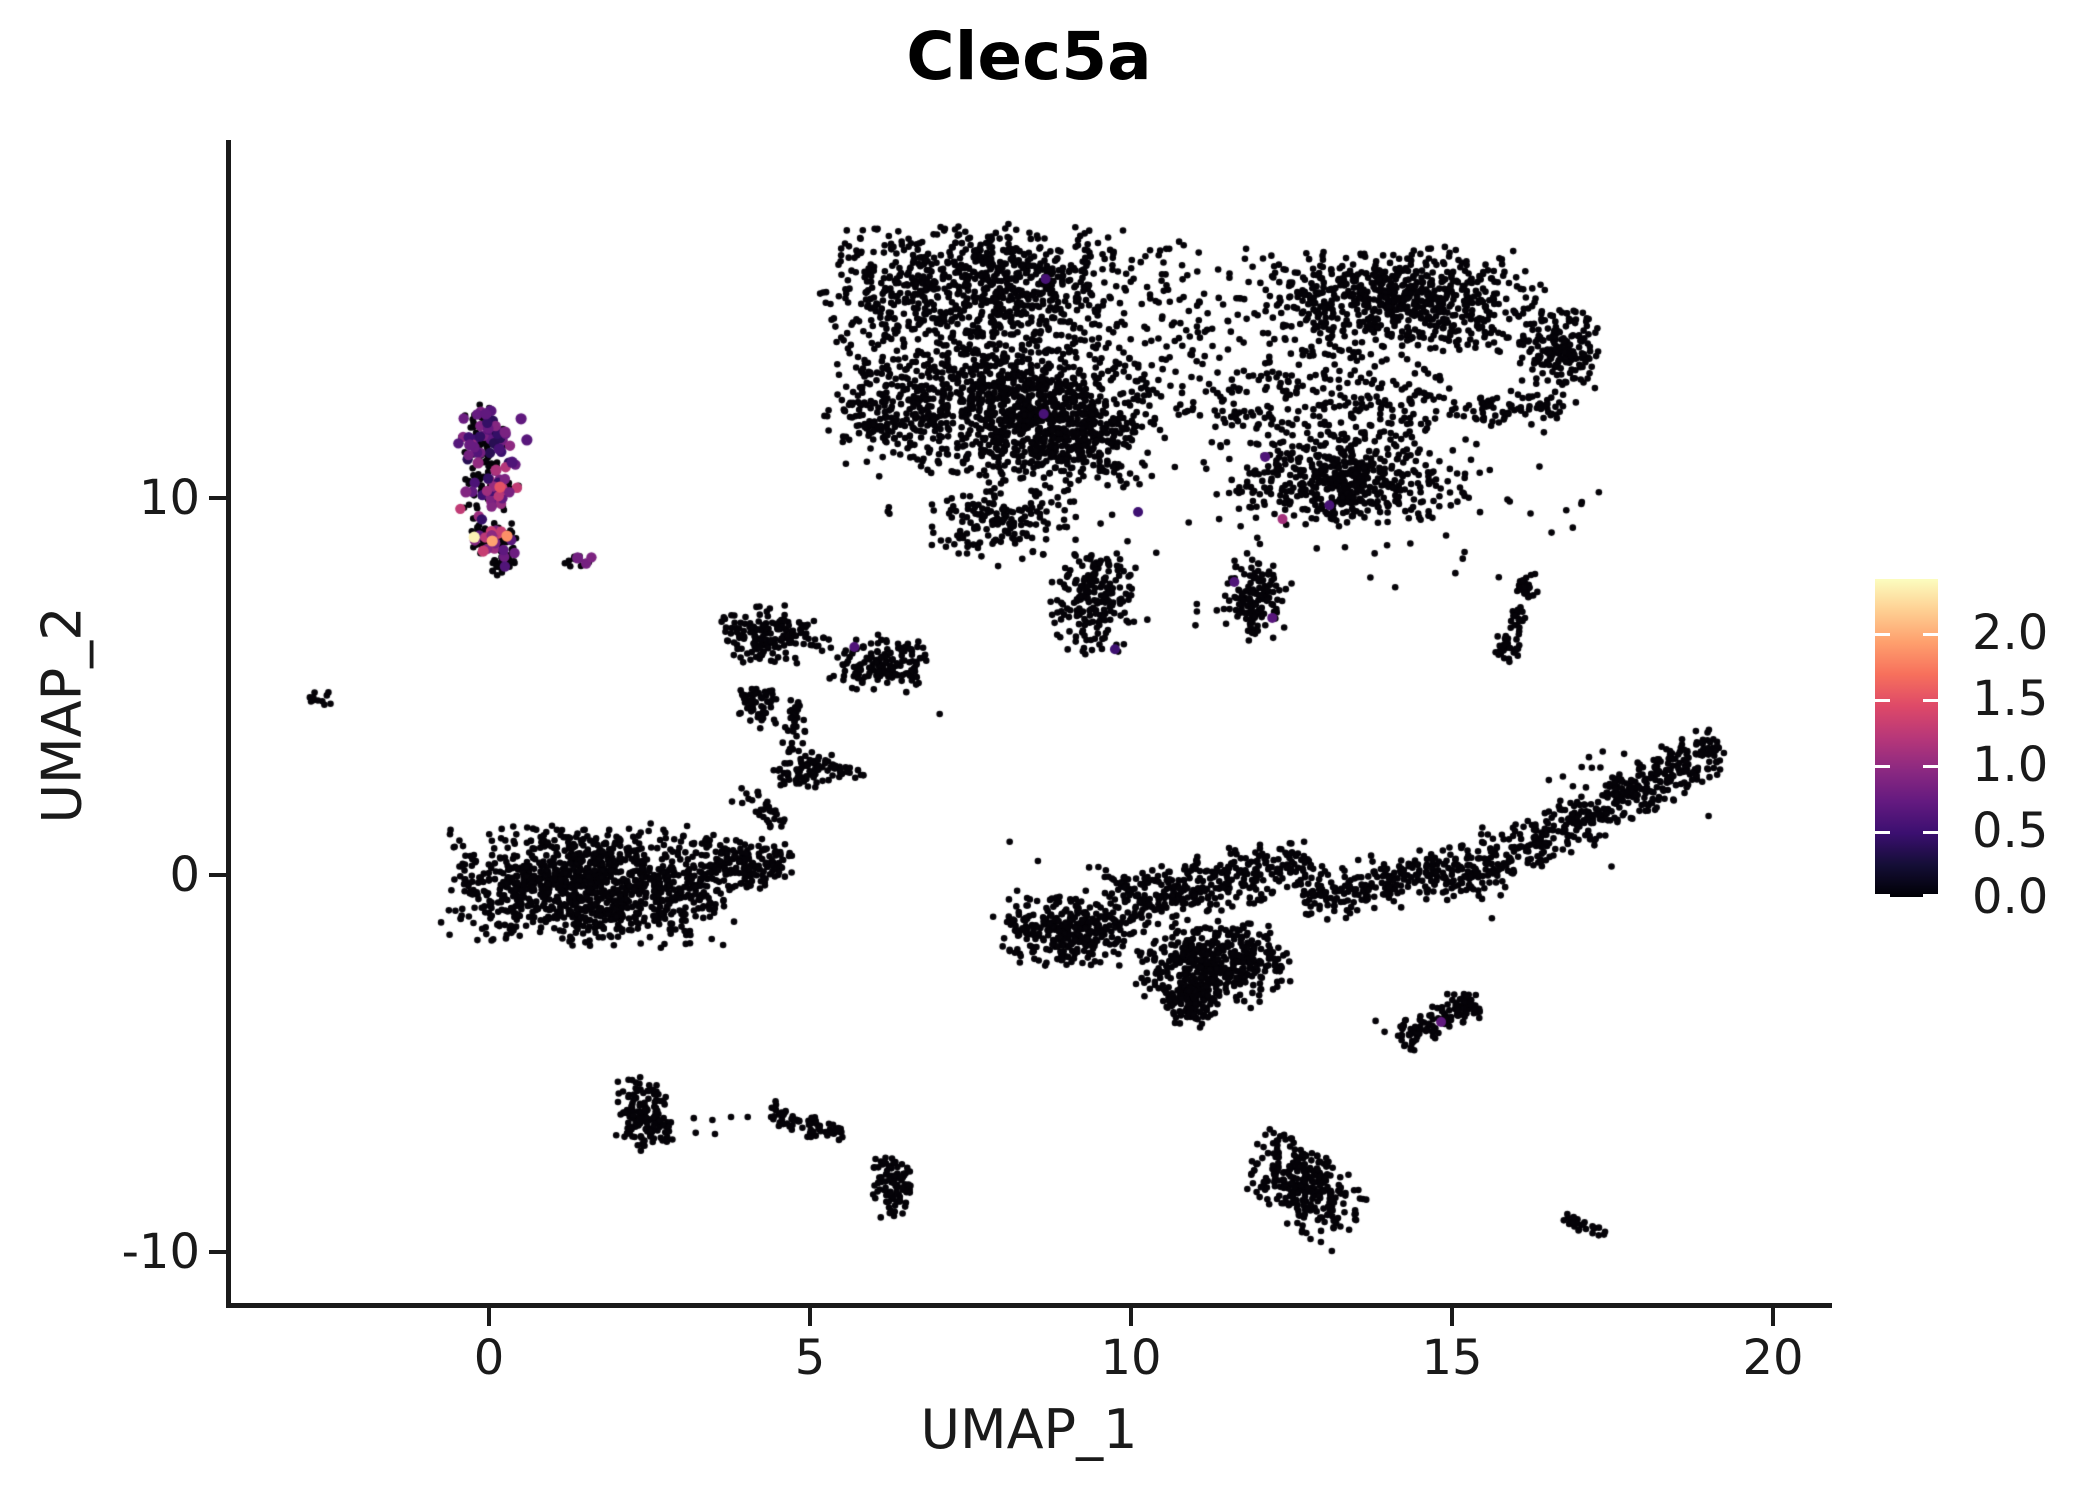 This screenshot has height=1500, width=2100. I want to click on colorbar-tick-label: 0.0, so click(2010, 897).